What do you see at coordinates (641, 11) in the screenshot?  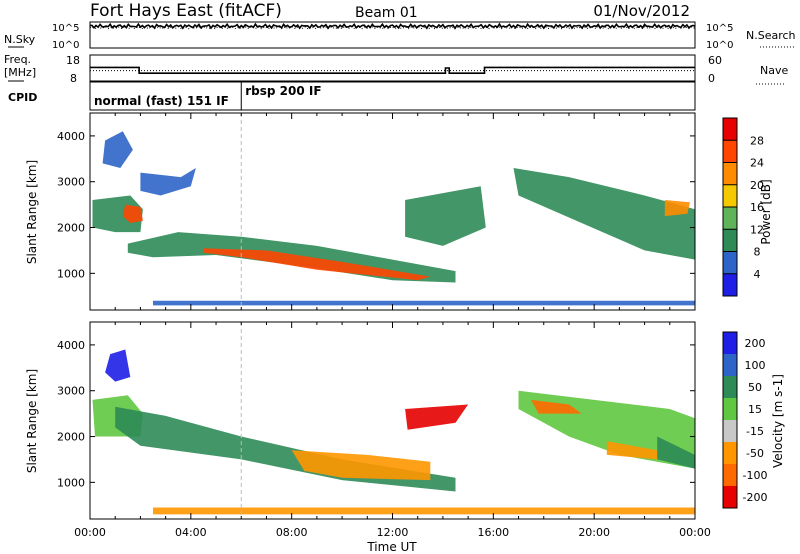 I see `date-label: 01/Nov/2012` at bounding box center [641, 11].